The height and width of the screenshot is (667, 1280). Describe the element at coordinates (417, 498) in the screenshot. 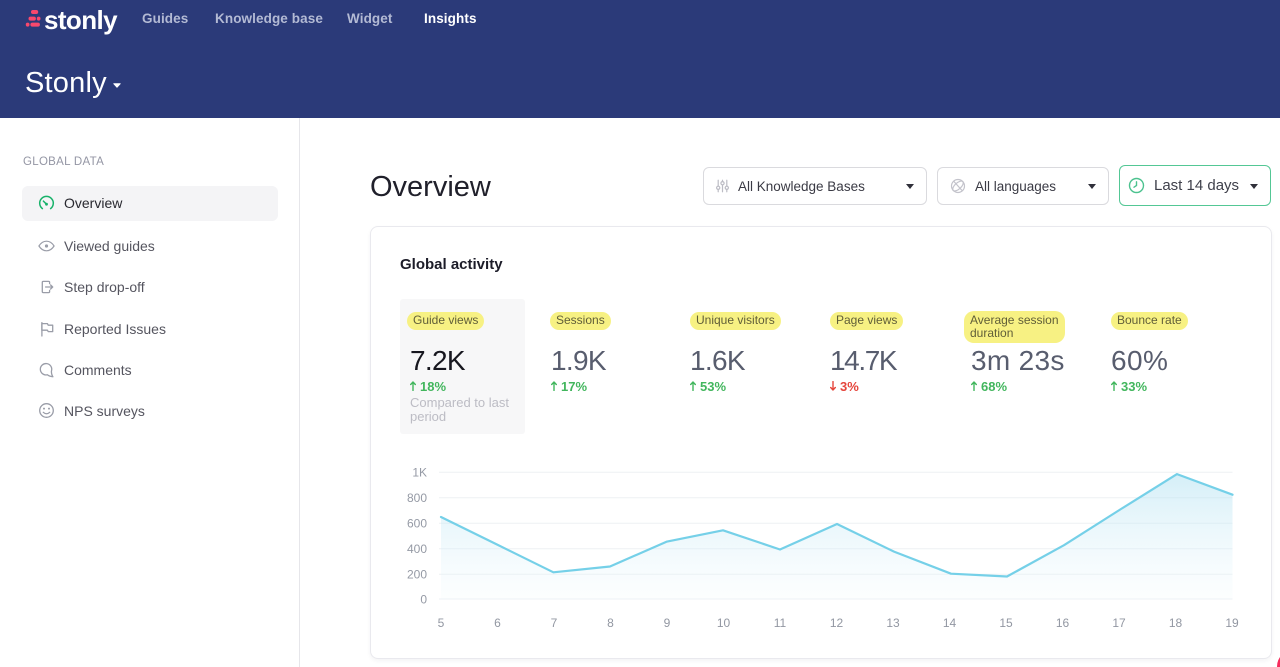

I see `svg-text: 800` at that location.